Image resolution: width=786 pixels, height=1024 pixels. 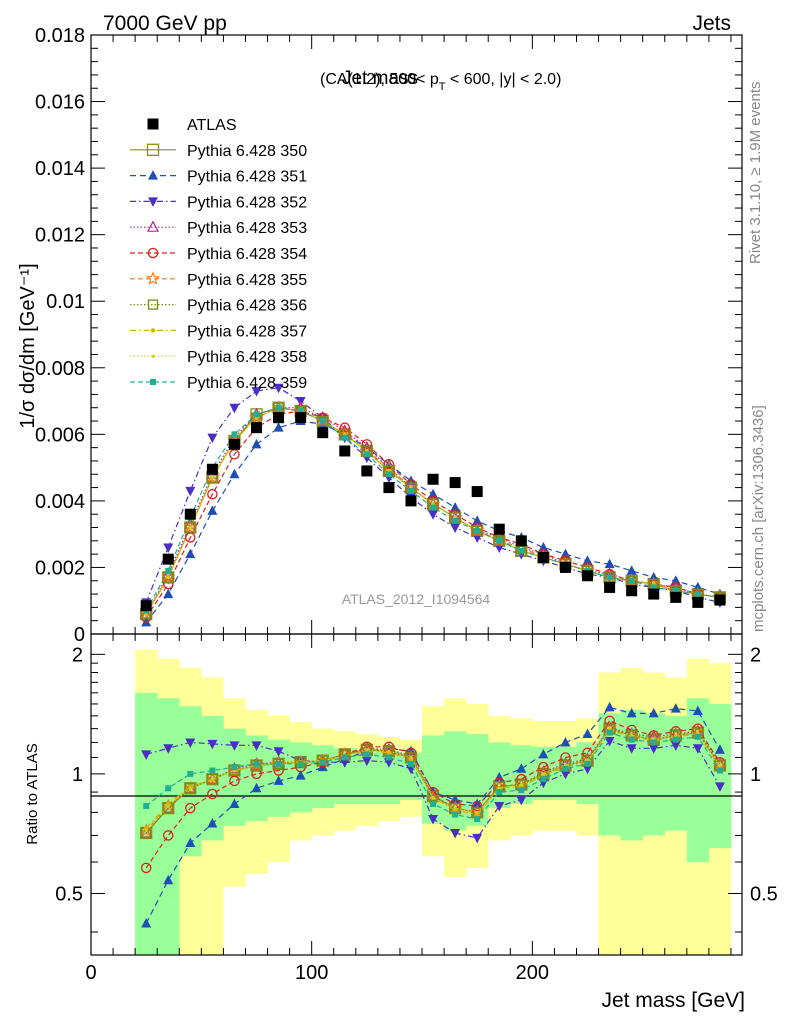 What do you see at coordinates (32, 793) in the screenshot?
I see `ratio-ylabel: Ratio to ATLAS` at bounding box center [32, 793].